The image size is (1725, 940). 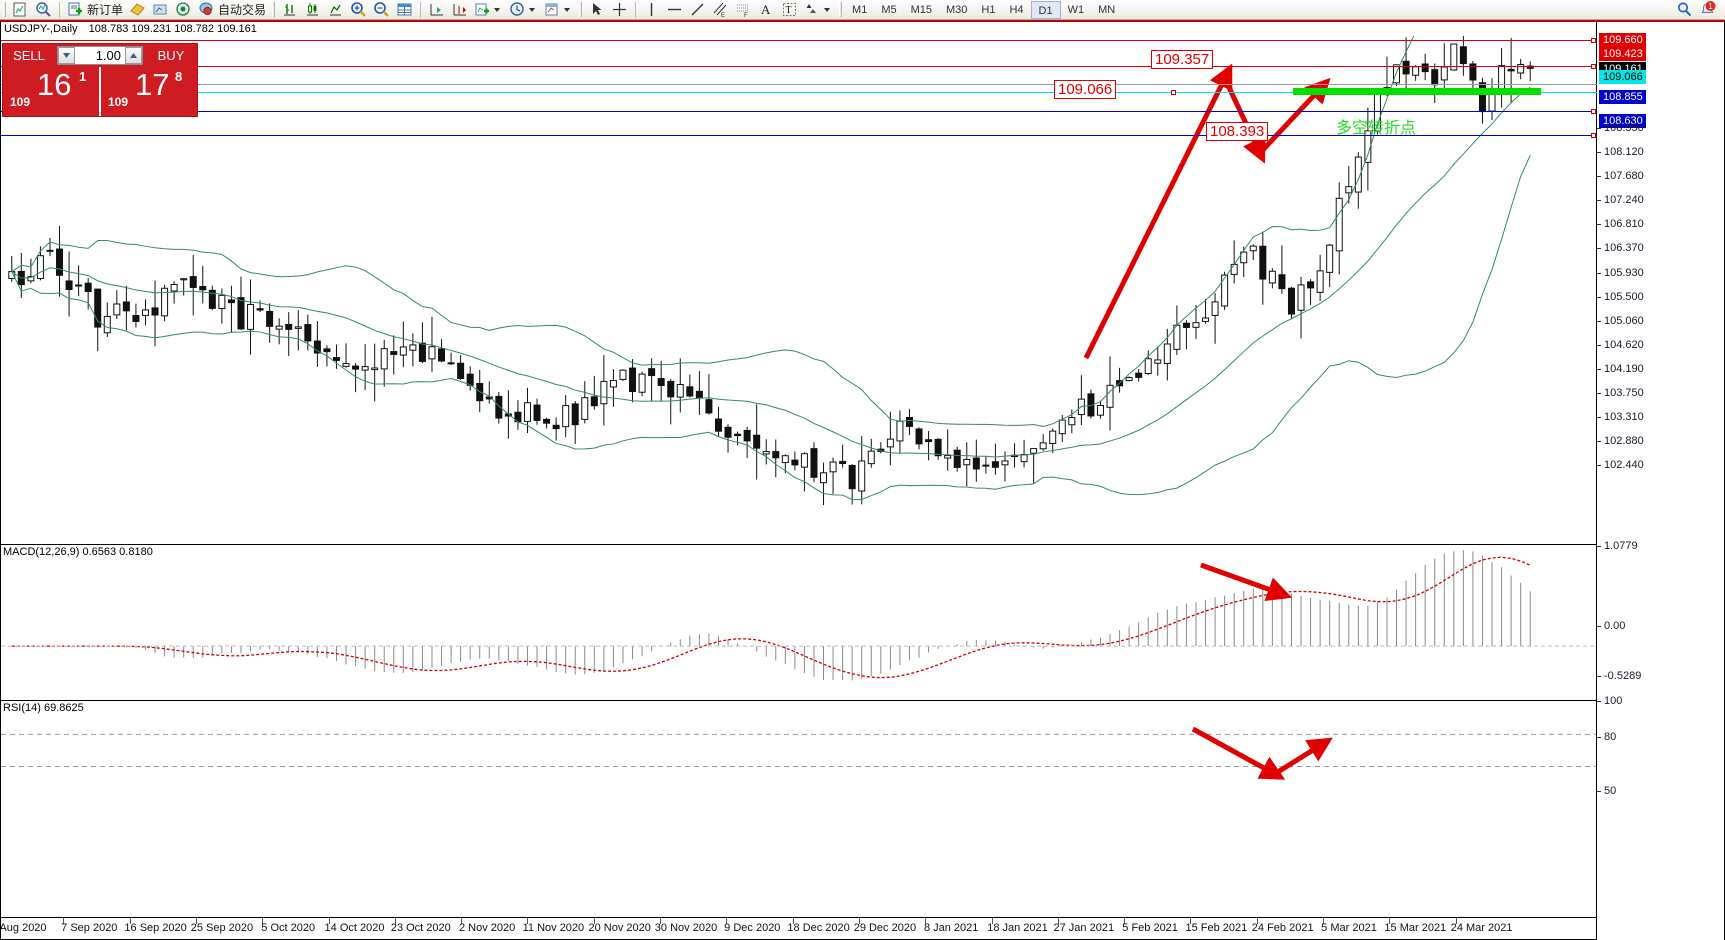 I want to click on date-tick: 23 Oct 2020, so click(x=420, y=928).